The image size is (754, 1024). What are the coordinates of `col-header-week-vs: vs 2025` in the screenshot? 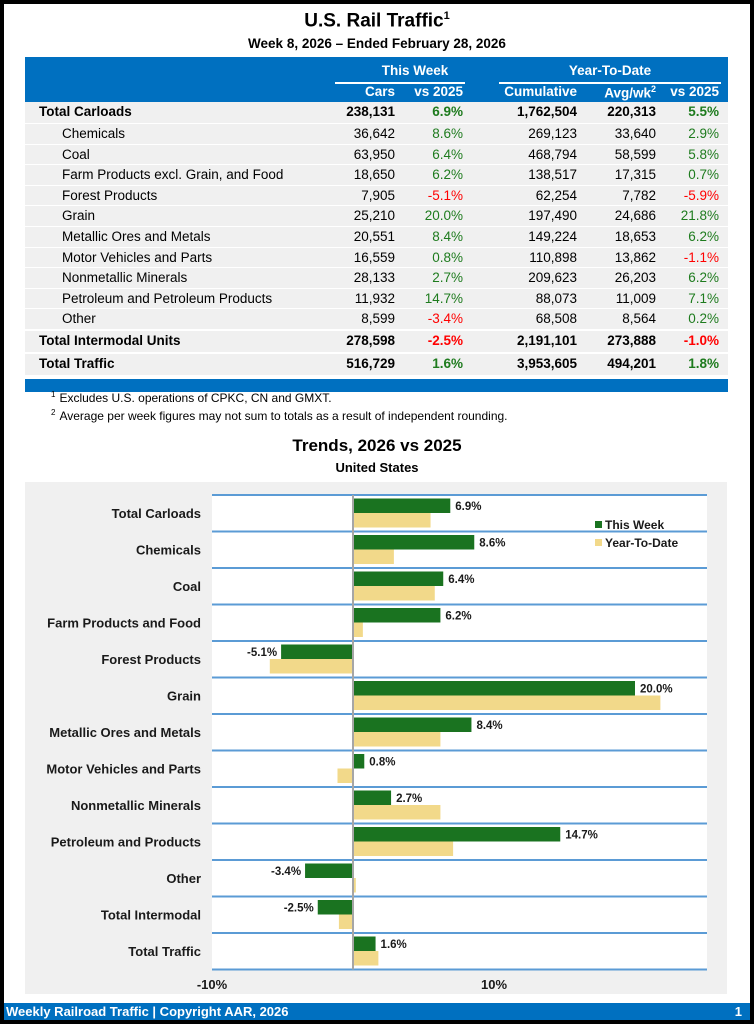 It's located at (438, 91).